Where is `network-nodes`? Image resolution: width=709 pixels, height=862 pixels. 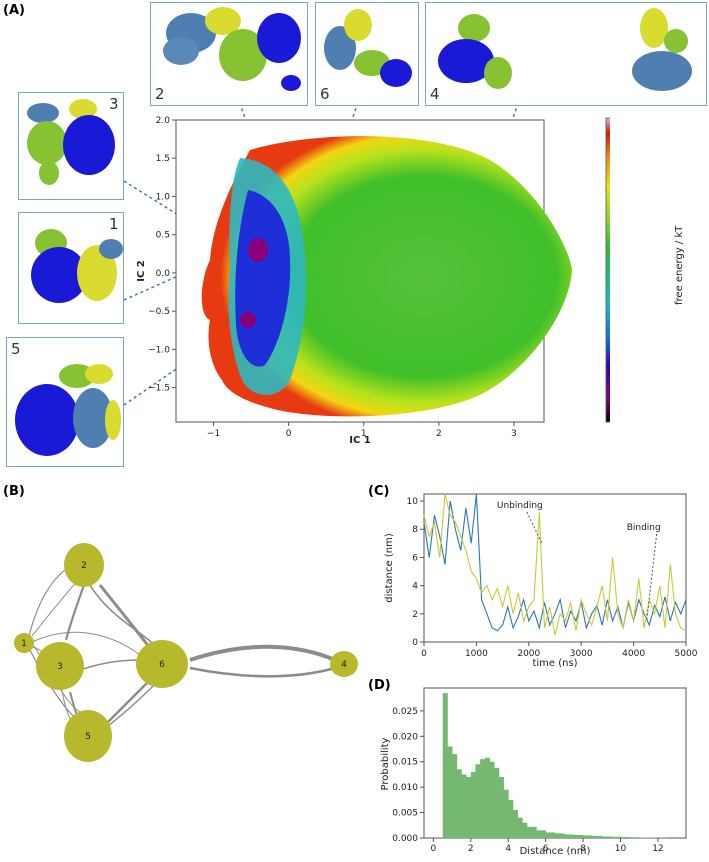
network-nodes is located at coordinates (186, 652).